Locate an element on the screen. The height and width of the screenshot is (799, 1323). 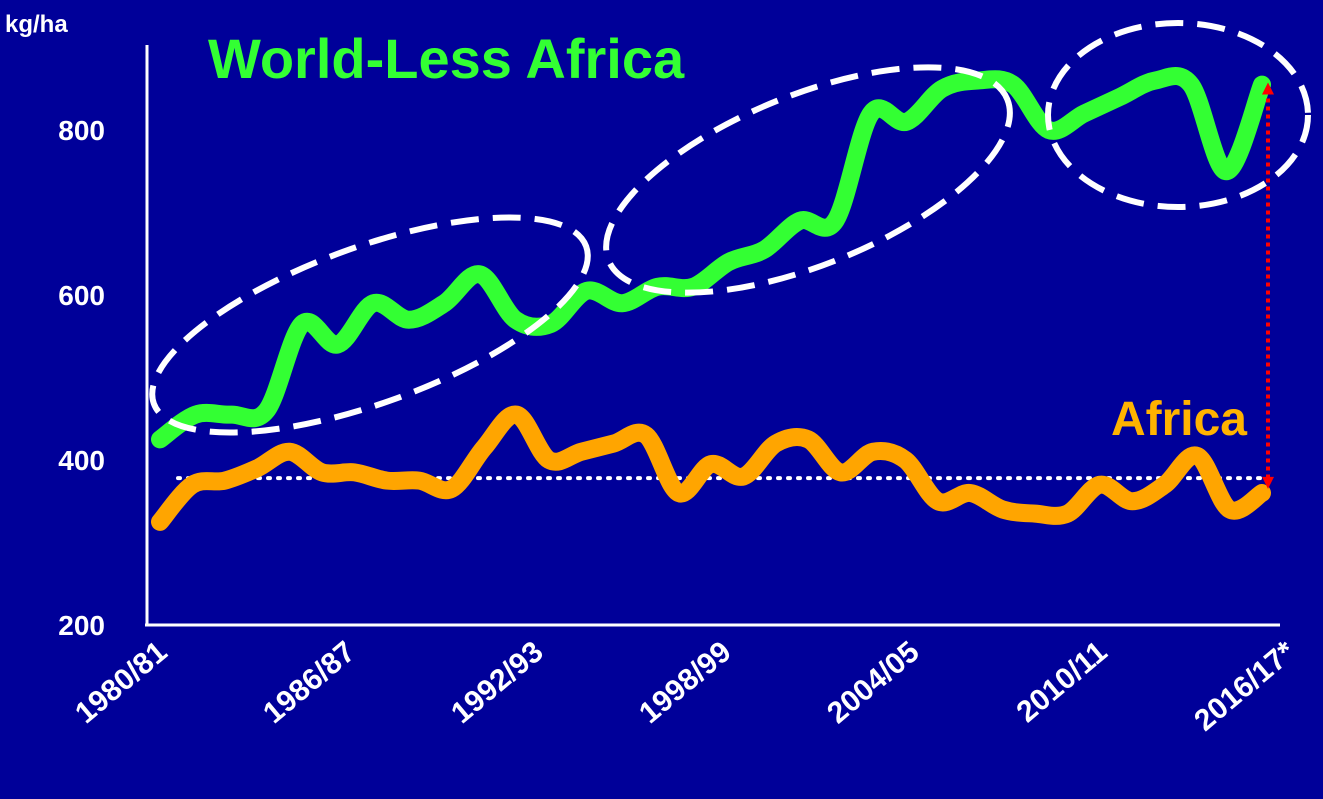
africa-label: Africa is located at coordinates (1179, 419).